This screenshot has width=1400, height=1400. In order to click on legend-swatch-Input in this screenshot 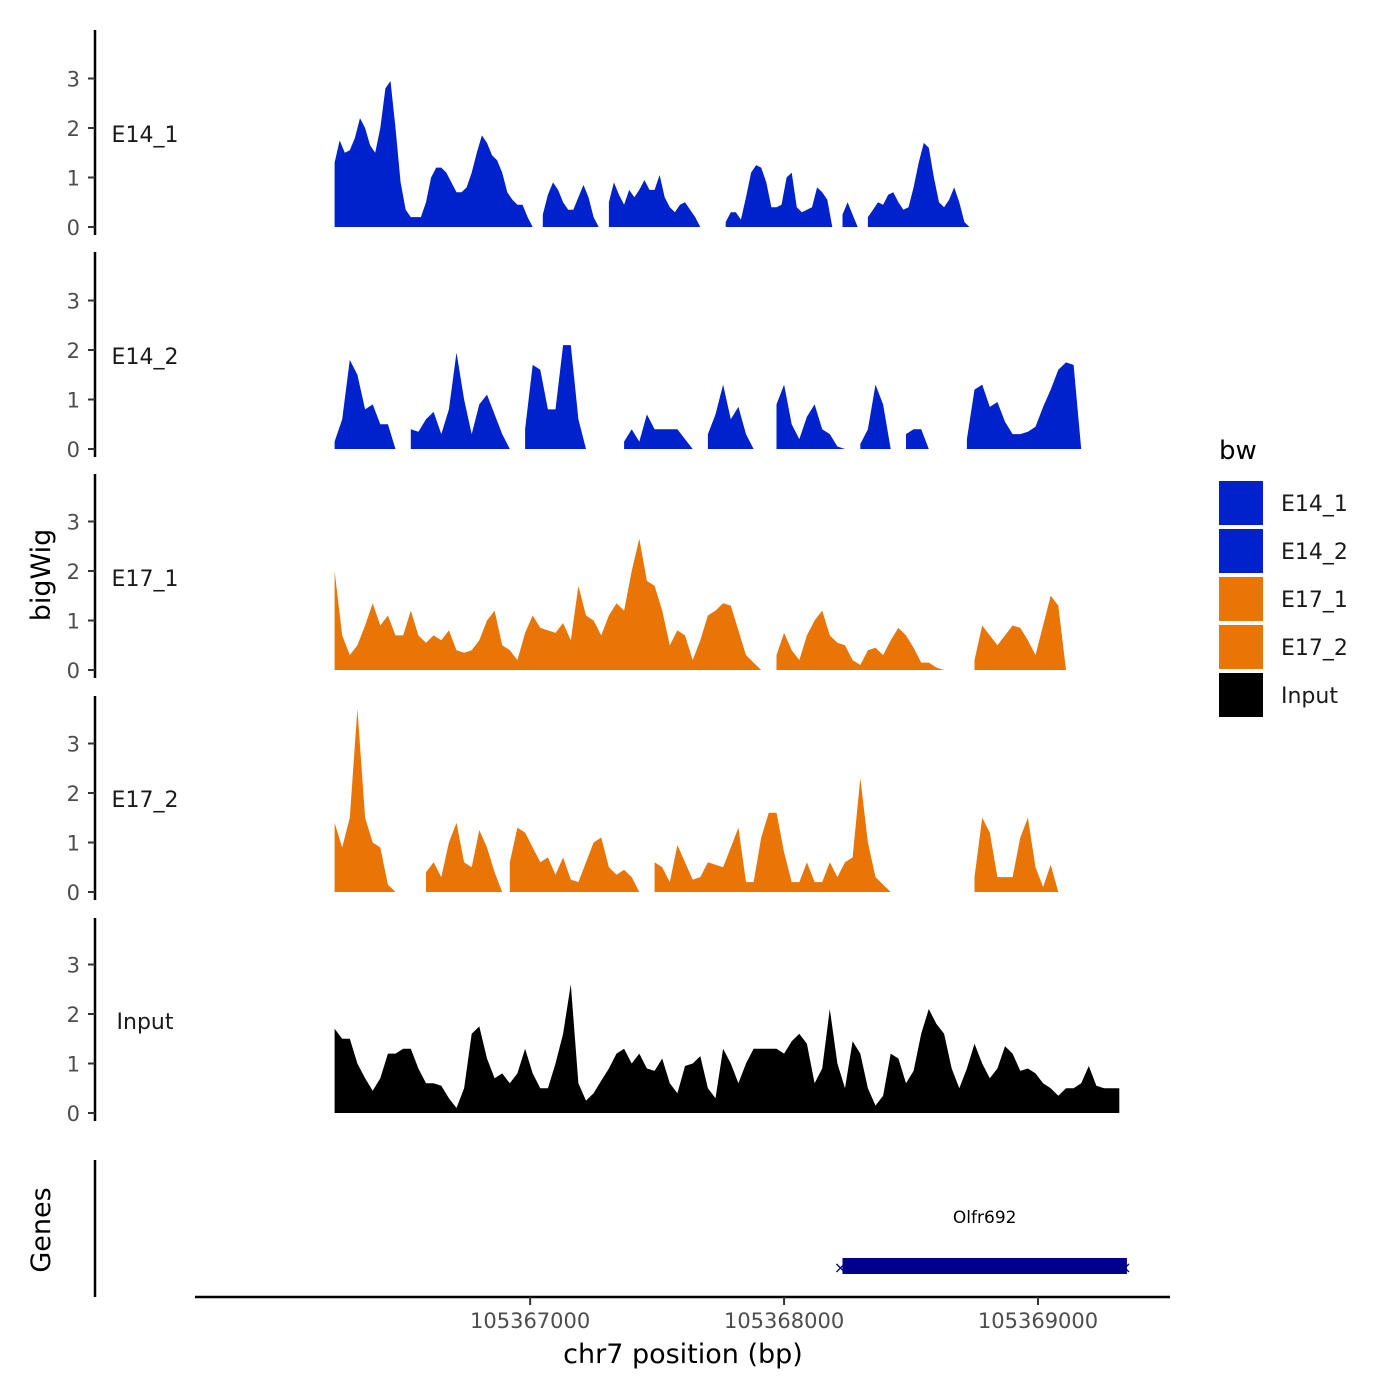, I will do `click(1241, 695)`.